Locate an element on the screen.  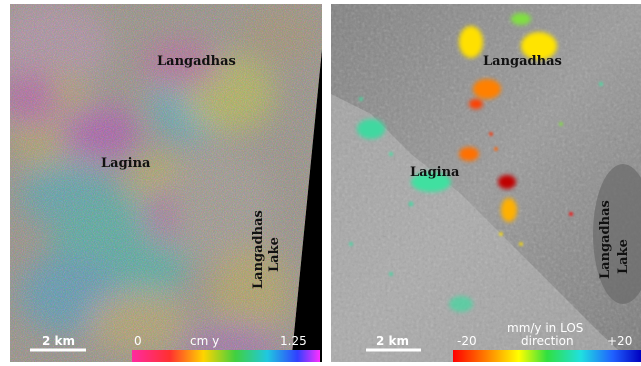
colorbar-unit-label-line1: mm/y in LOS is located at coordinates (545, 328).